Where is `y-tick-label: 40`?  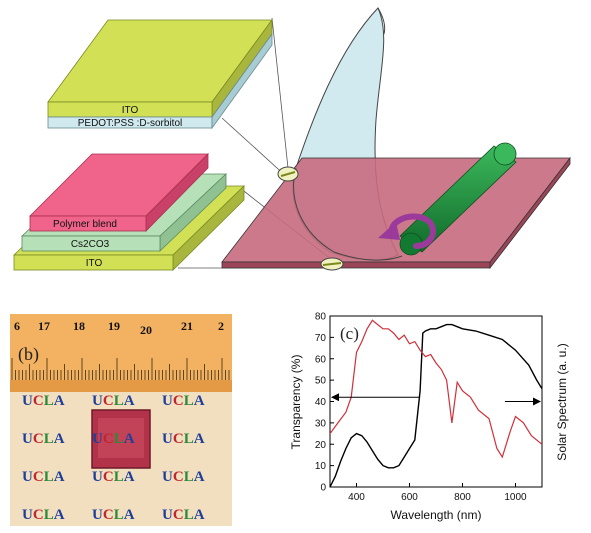
y-tick-label: 40 is located at coordinates (321, 402).